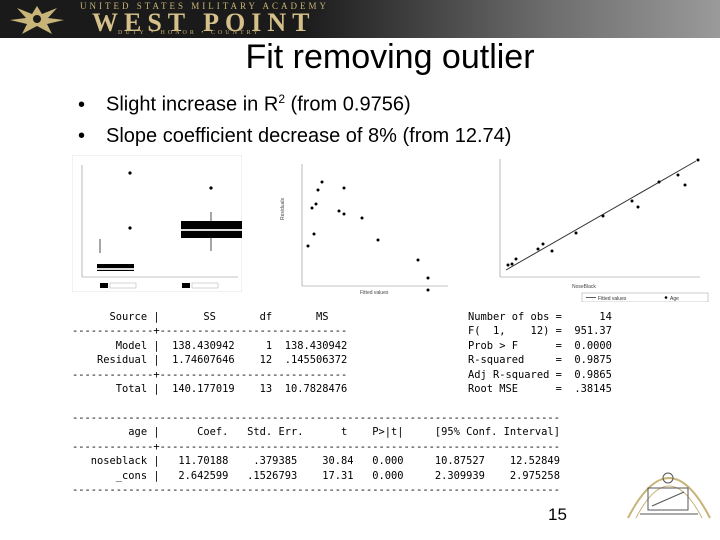 The height and width of the screenshot is (540, 720). What do you see at coordinates (281, 99) in the screenshot?
I see `bullet-superscript: 2` at bounding box center [281, 99].